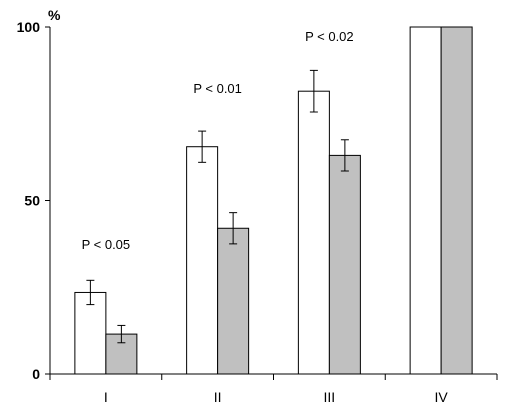  What do you see at coordinates (442, 397) in the screenshot?
I see `x-tick-label: IV` at bounding box center [442, 397].